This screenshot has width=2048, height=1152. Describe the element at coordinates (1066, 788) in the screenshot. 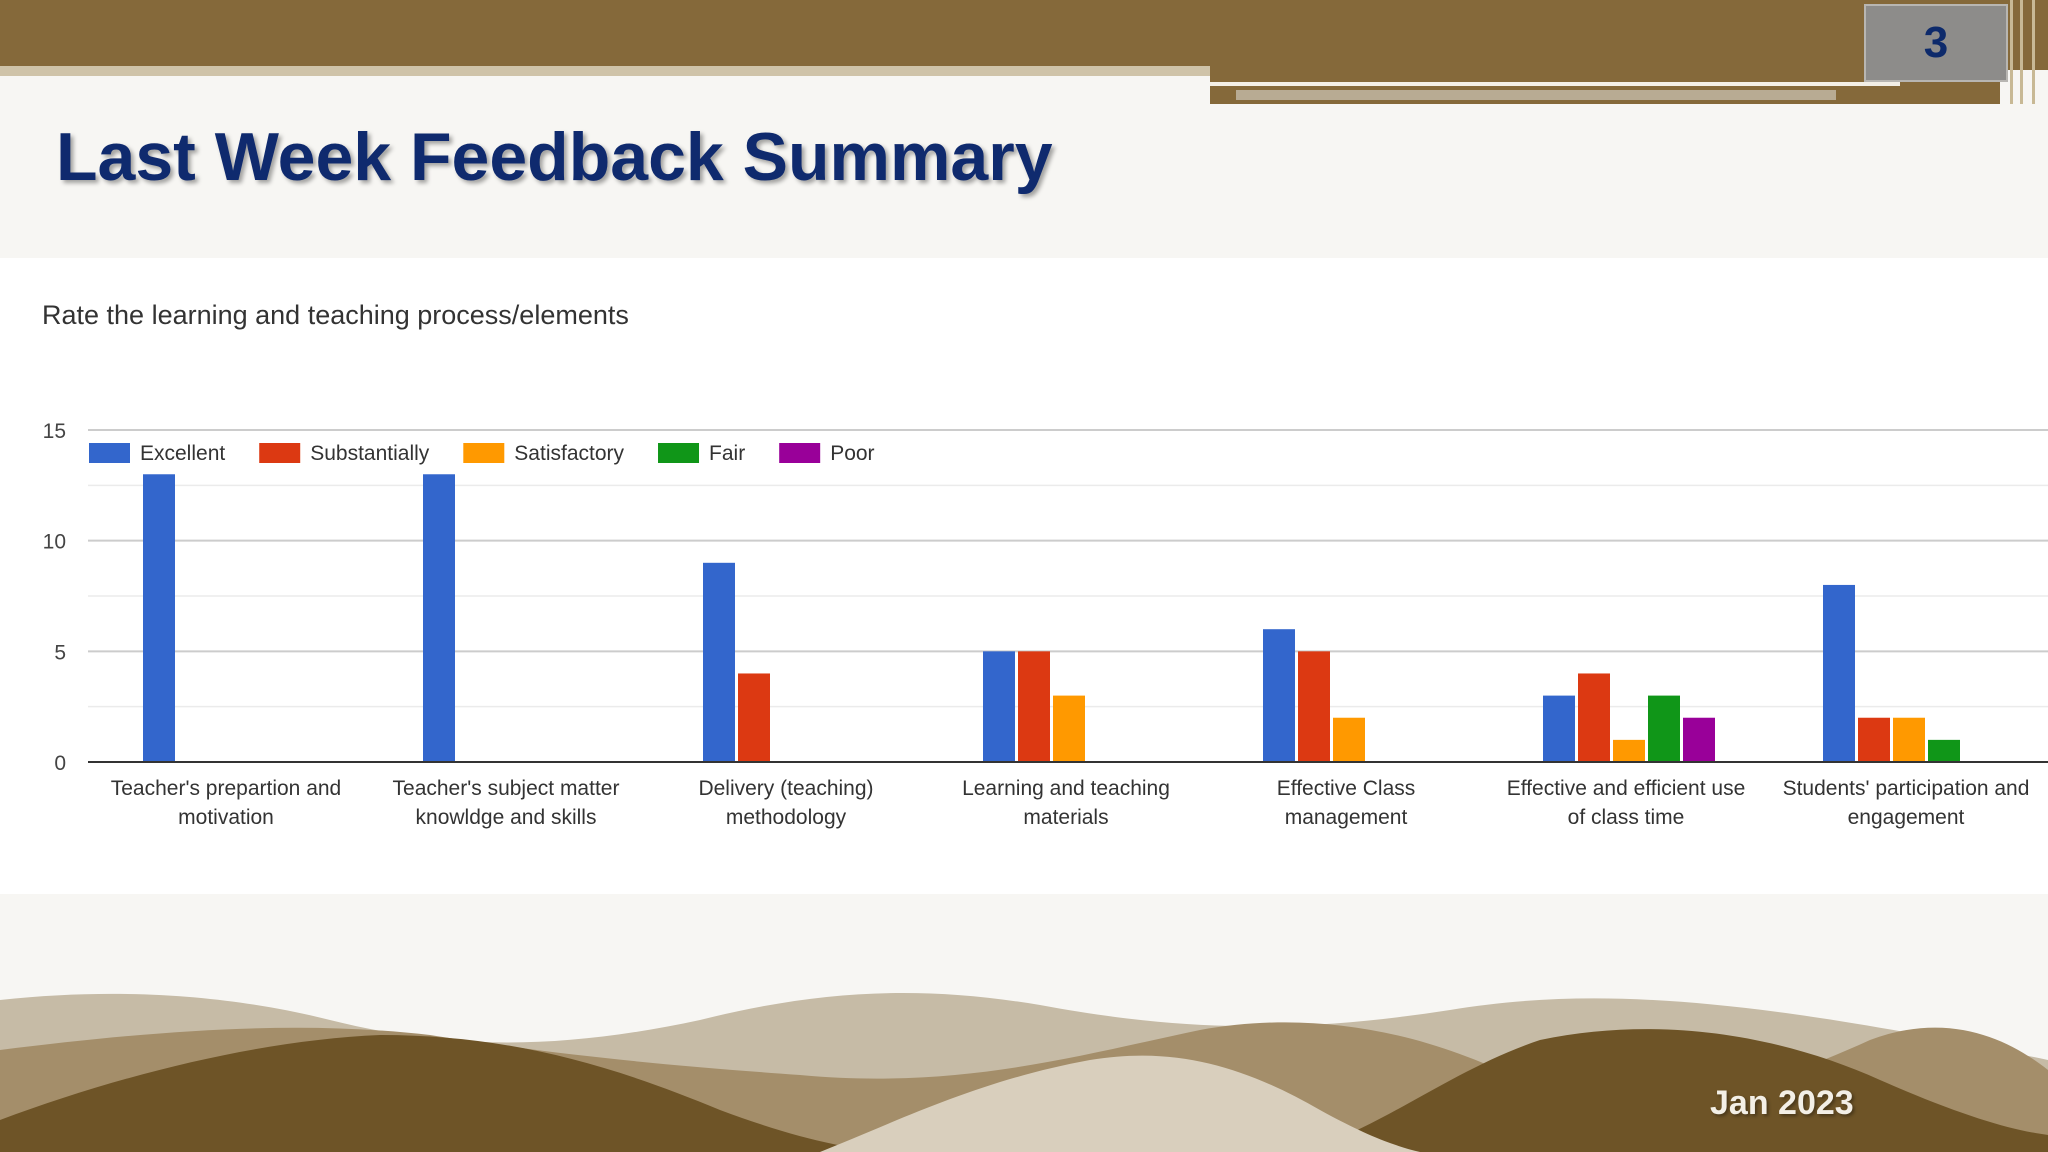

I see `x-tick-label: Learning and teaching` at that location.